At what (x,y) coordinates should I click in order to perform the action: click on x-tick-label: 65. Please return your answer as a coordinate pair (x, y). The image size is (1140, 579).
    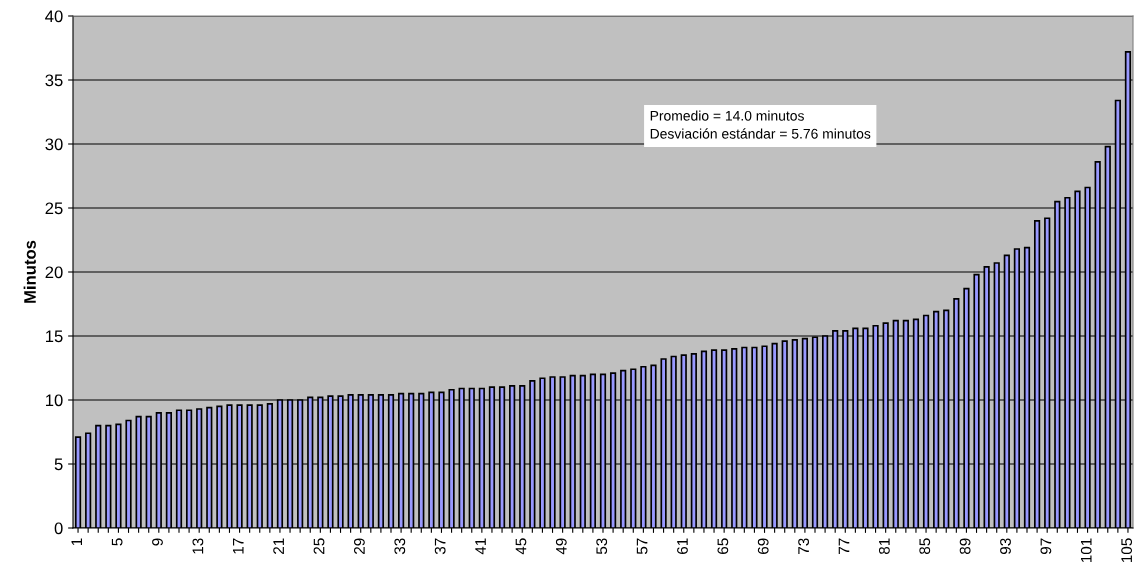
    Looking at the image, I should click on (723, 546).